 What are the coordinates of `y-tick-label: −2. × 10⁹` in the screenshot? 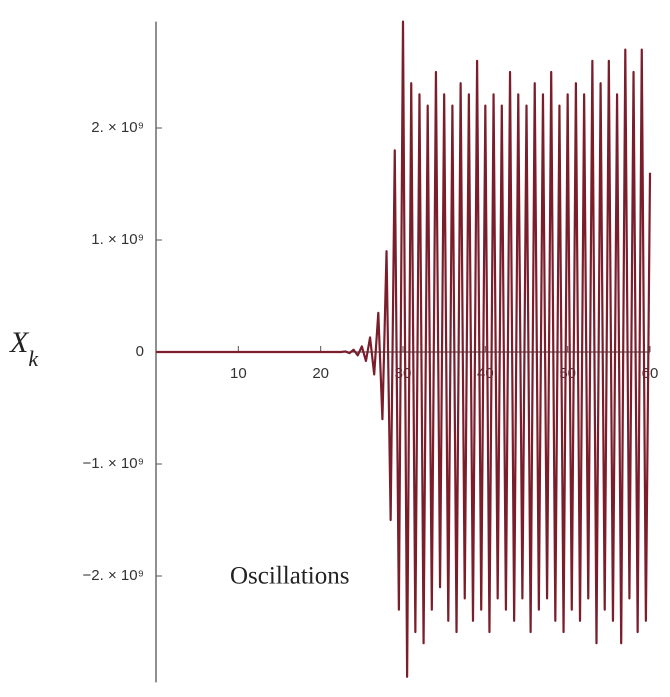 It's located at (113, 575).